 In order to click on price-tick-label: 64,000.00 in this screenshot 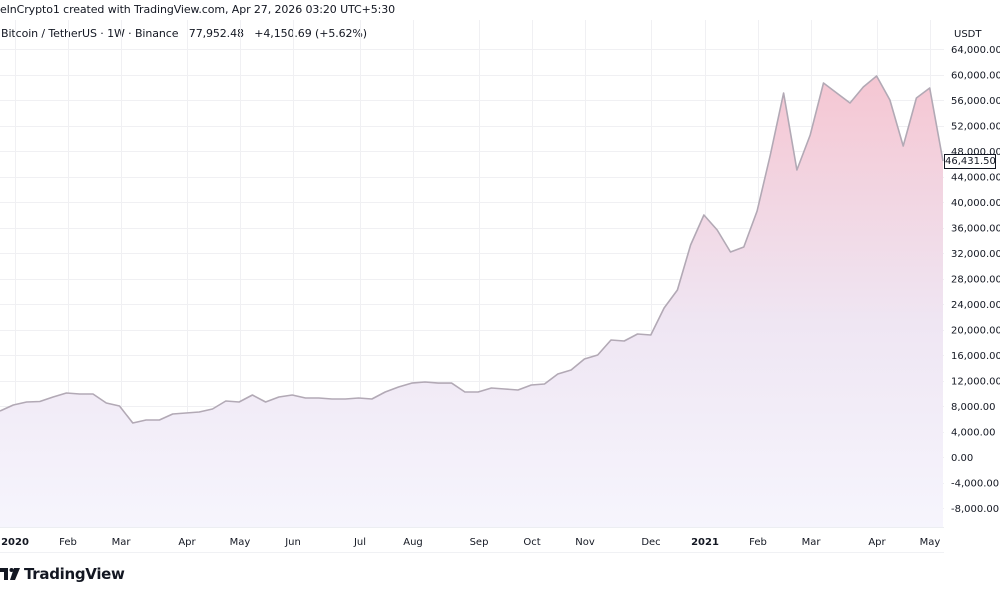, I will do `click(975, 50)`.